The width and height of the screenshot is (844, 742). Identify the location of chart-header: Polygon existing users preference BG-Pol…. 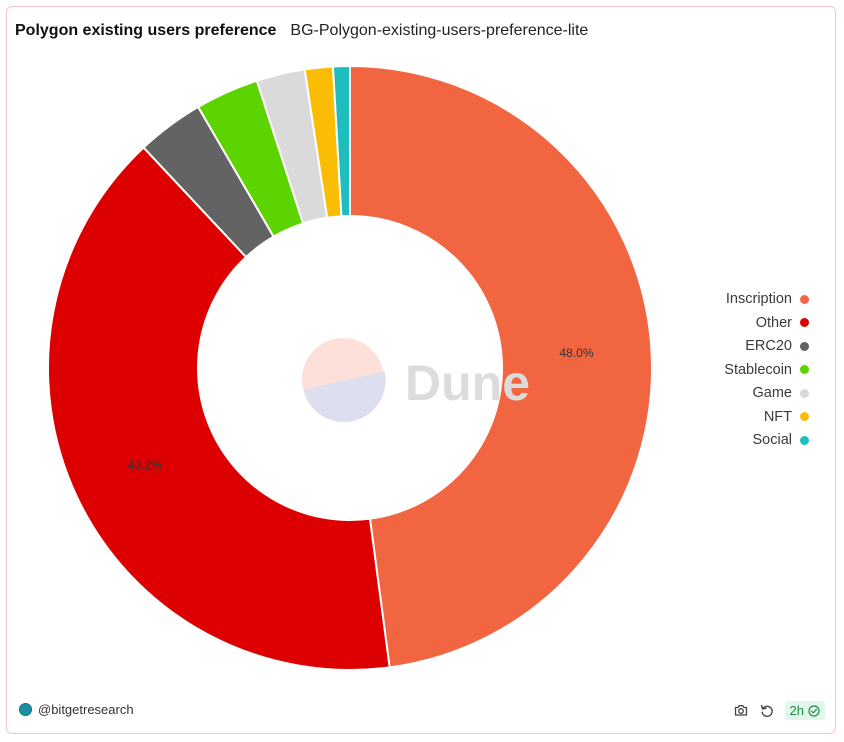
(301, 31).